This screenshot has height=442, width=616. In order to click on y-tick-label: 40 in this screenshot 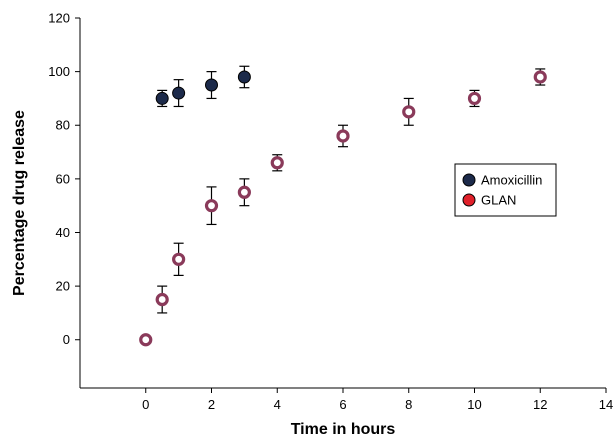, I will do `click(63, 232)`.